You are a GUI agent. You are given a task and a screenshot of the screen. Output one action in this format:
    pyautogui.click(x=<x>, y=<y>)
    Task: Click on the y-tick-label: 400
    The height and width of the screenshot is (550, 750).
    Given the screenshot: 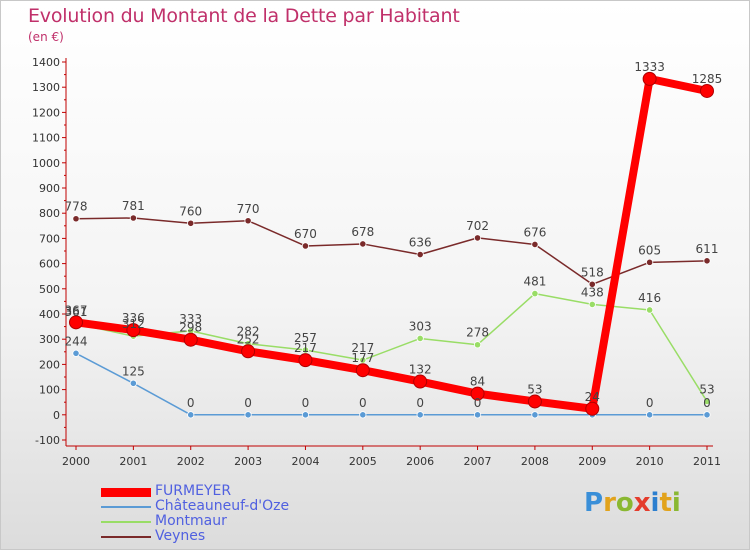 What is the action you would take?
    pyautogui.click(x=49, y=314)
    